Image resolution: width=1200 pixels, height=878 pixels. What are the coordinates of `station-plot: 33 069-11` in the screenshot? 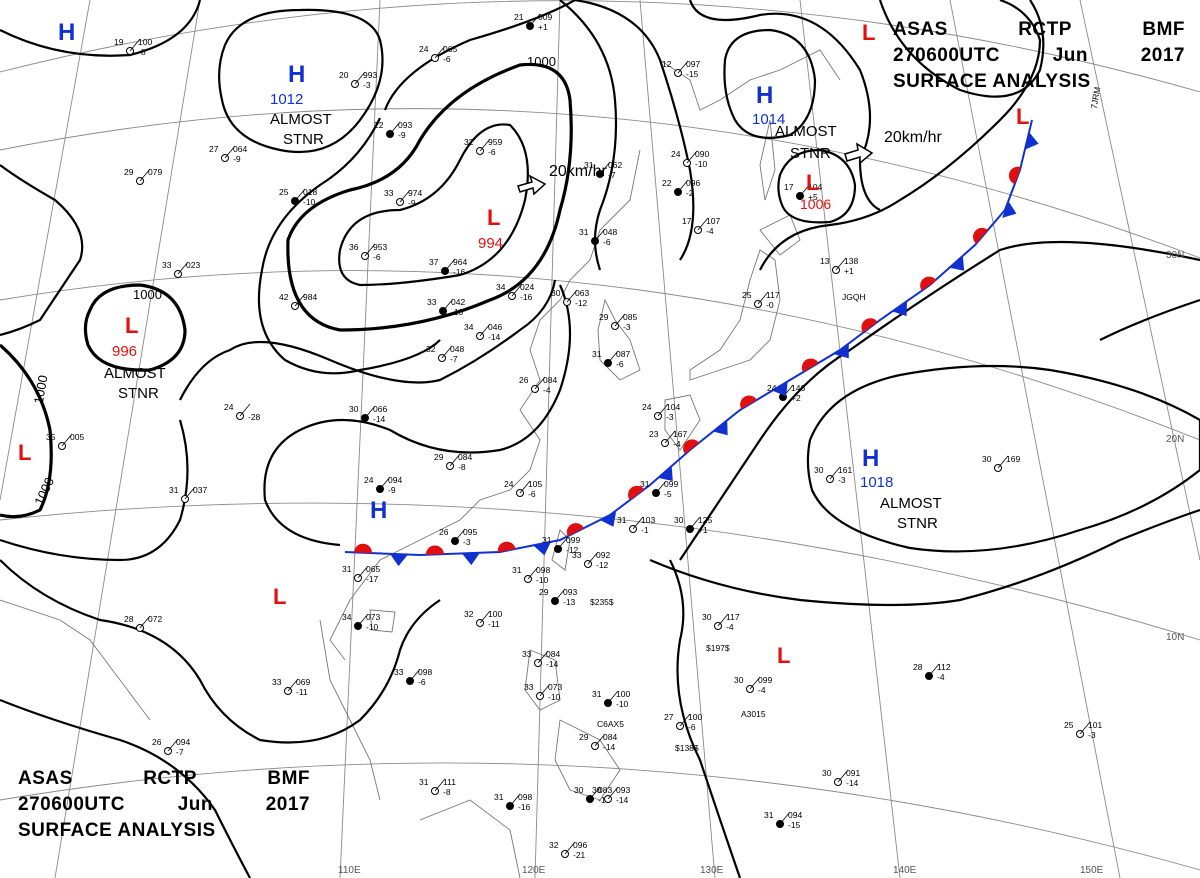 It's located at (291, 687).